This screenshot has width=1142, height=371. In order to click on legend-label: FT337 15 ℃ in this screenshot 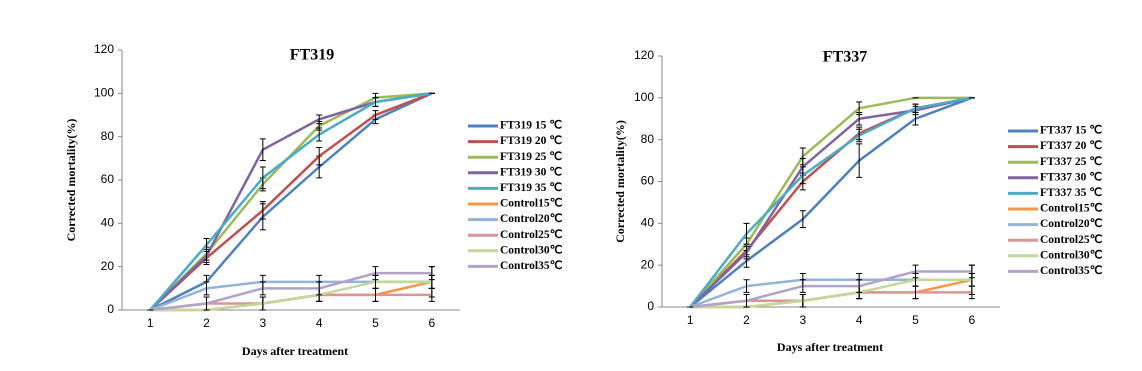, I will do `click(1071, 130)`.